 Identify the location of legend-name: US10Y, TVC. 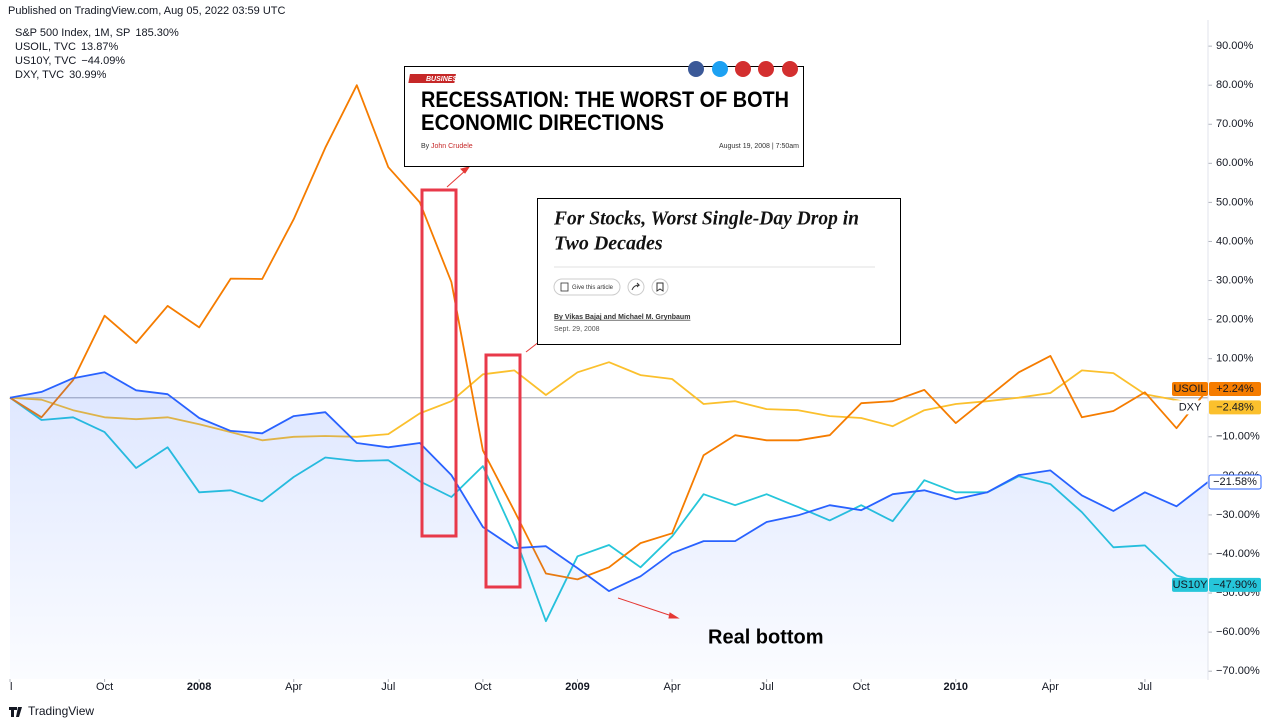
(45, 61).